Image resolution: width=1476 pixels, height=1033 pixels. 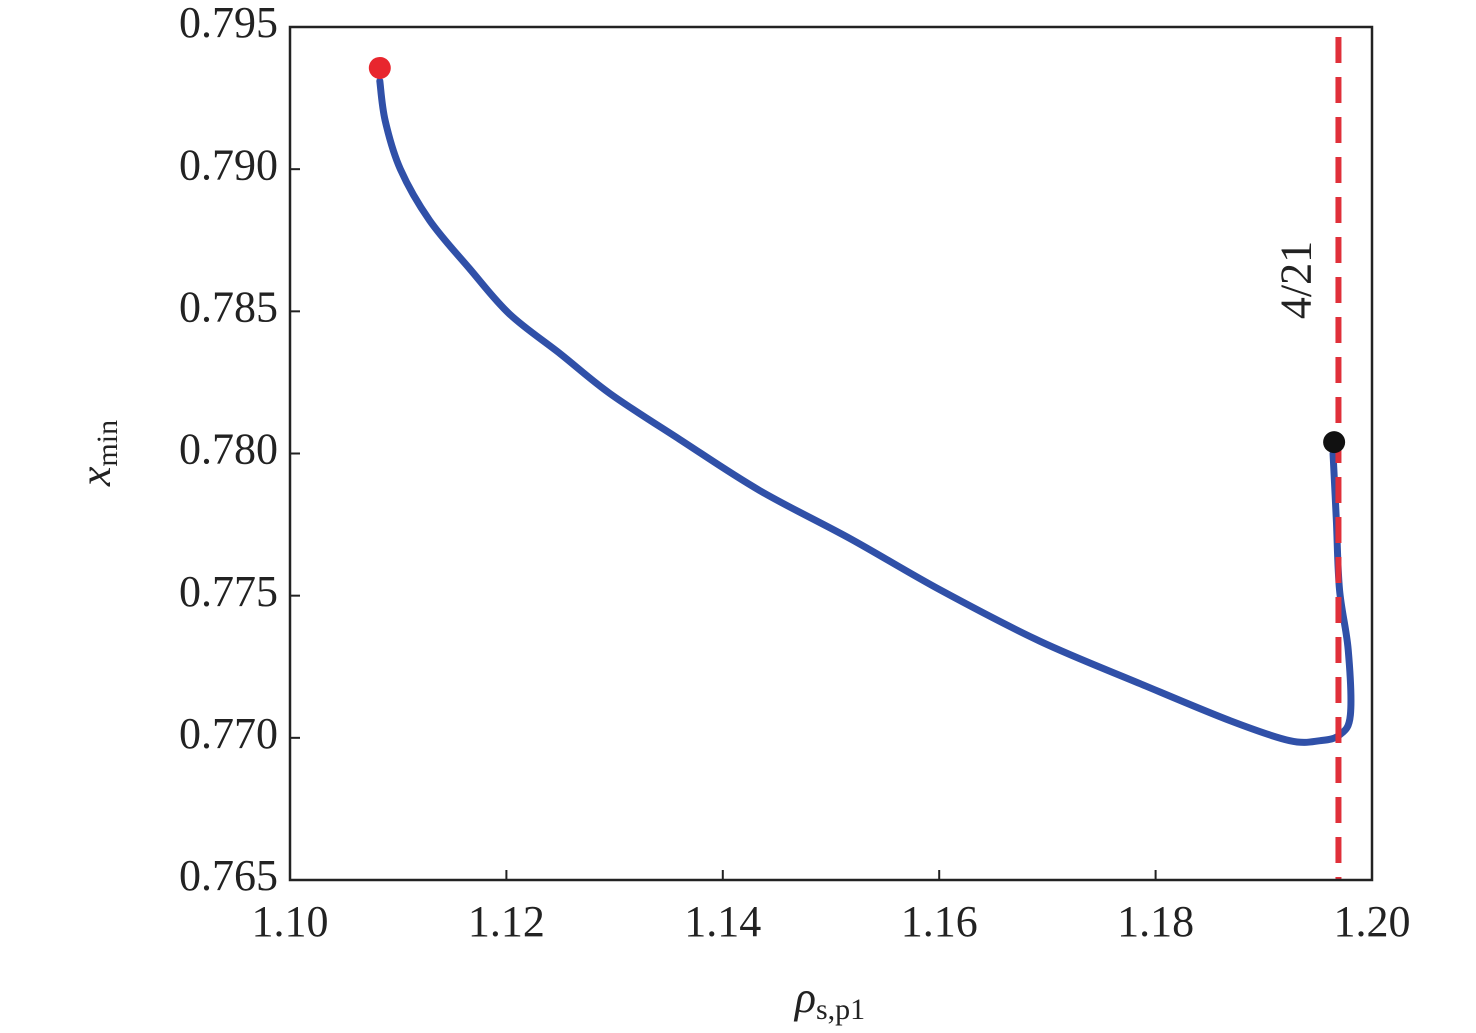 What do you see at coordinates (1296, 280) in the screenshot?
I see `annotation: 4/21` at bounding box center [1296, 280].